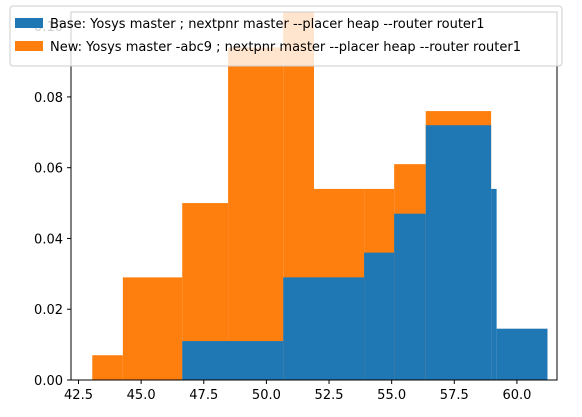 Image resolution: width=582 pixels, height=417 pixels. Describe the element at coordinates (48, 169) in the screenshot. I see `y-tick-label: 0.06` at that location.